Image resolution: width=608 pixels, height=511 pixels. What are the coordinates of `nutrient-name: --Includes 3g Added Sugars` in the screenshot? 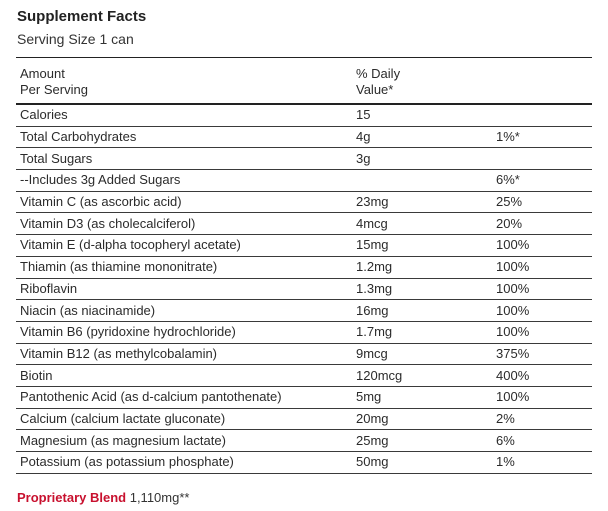 It's located at (184, 180).